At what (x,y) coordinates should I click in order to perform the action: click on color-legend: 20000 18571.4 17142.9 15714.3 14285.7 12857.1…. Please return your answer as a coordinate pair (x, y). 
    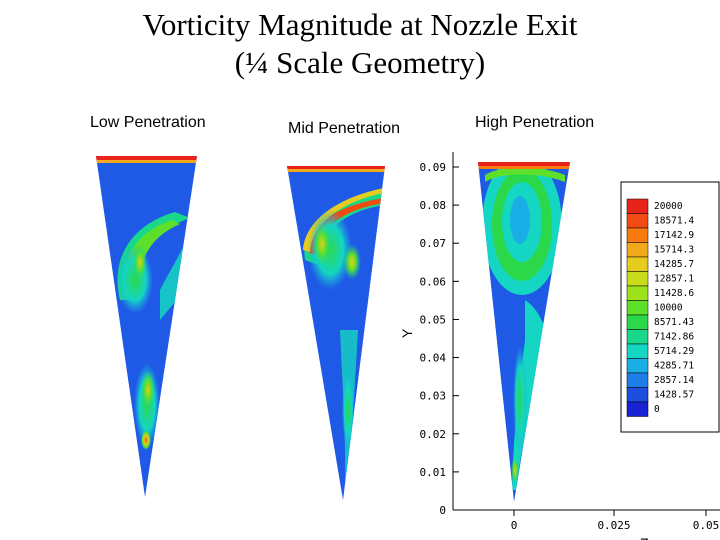
    Looking at the image, I should click on (670, 307).